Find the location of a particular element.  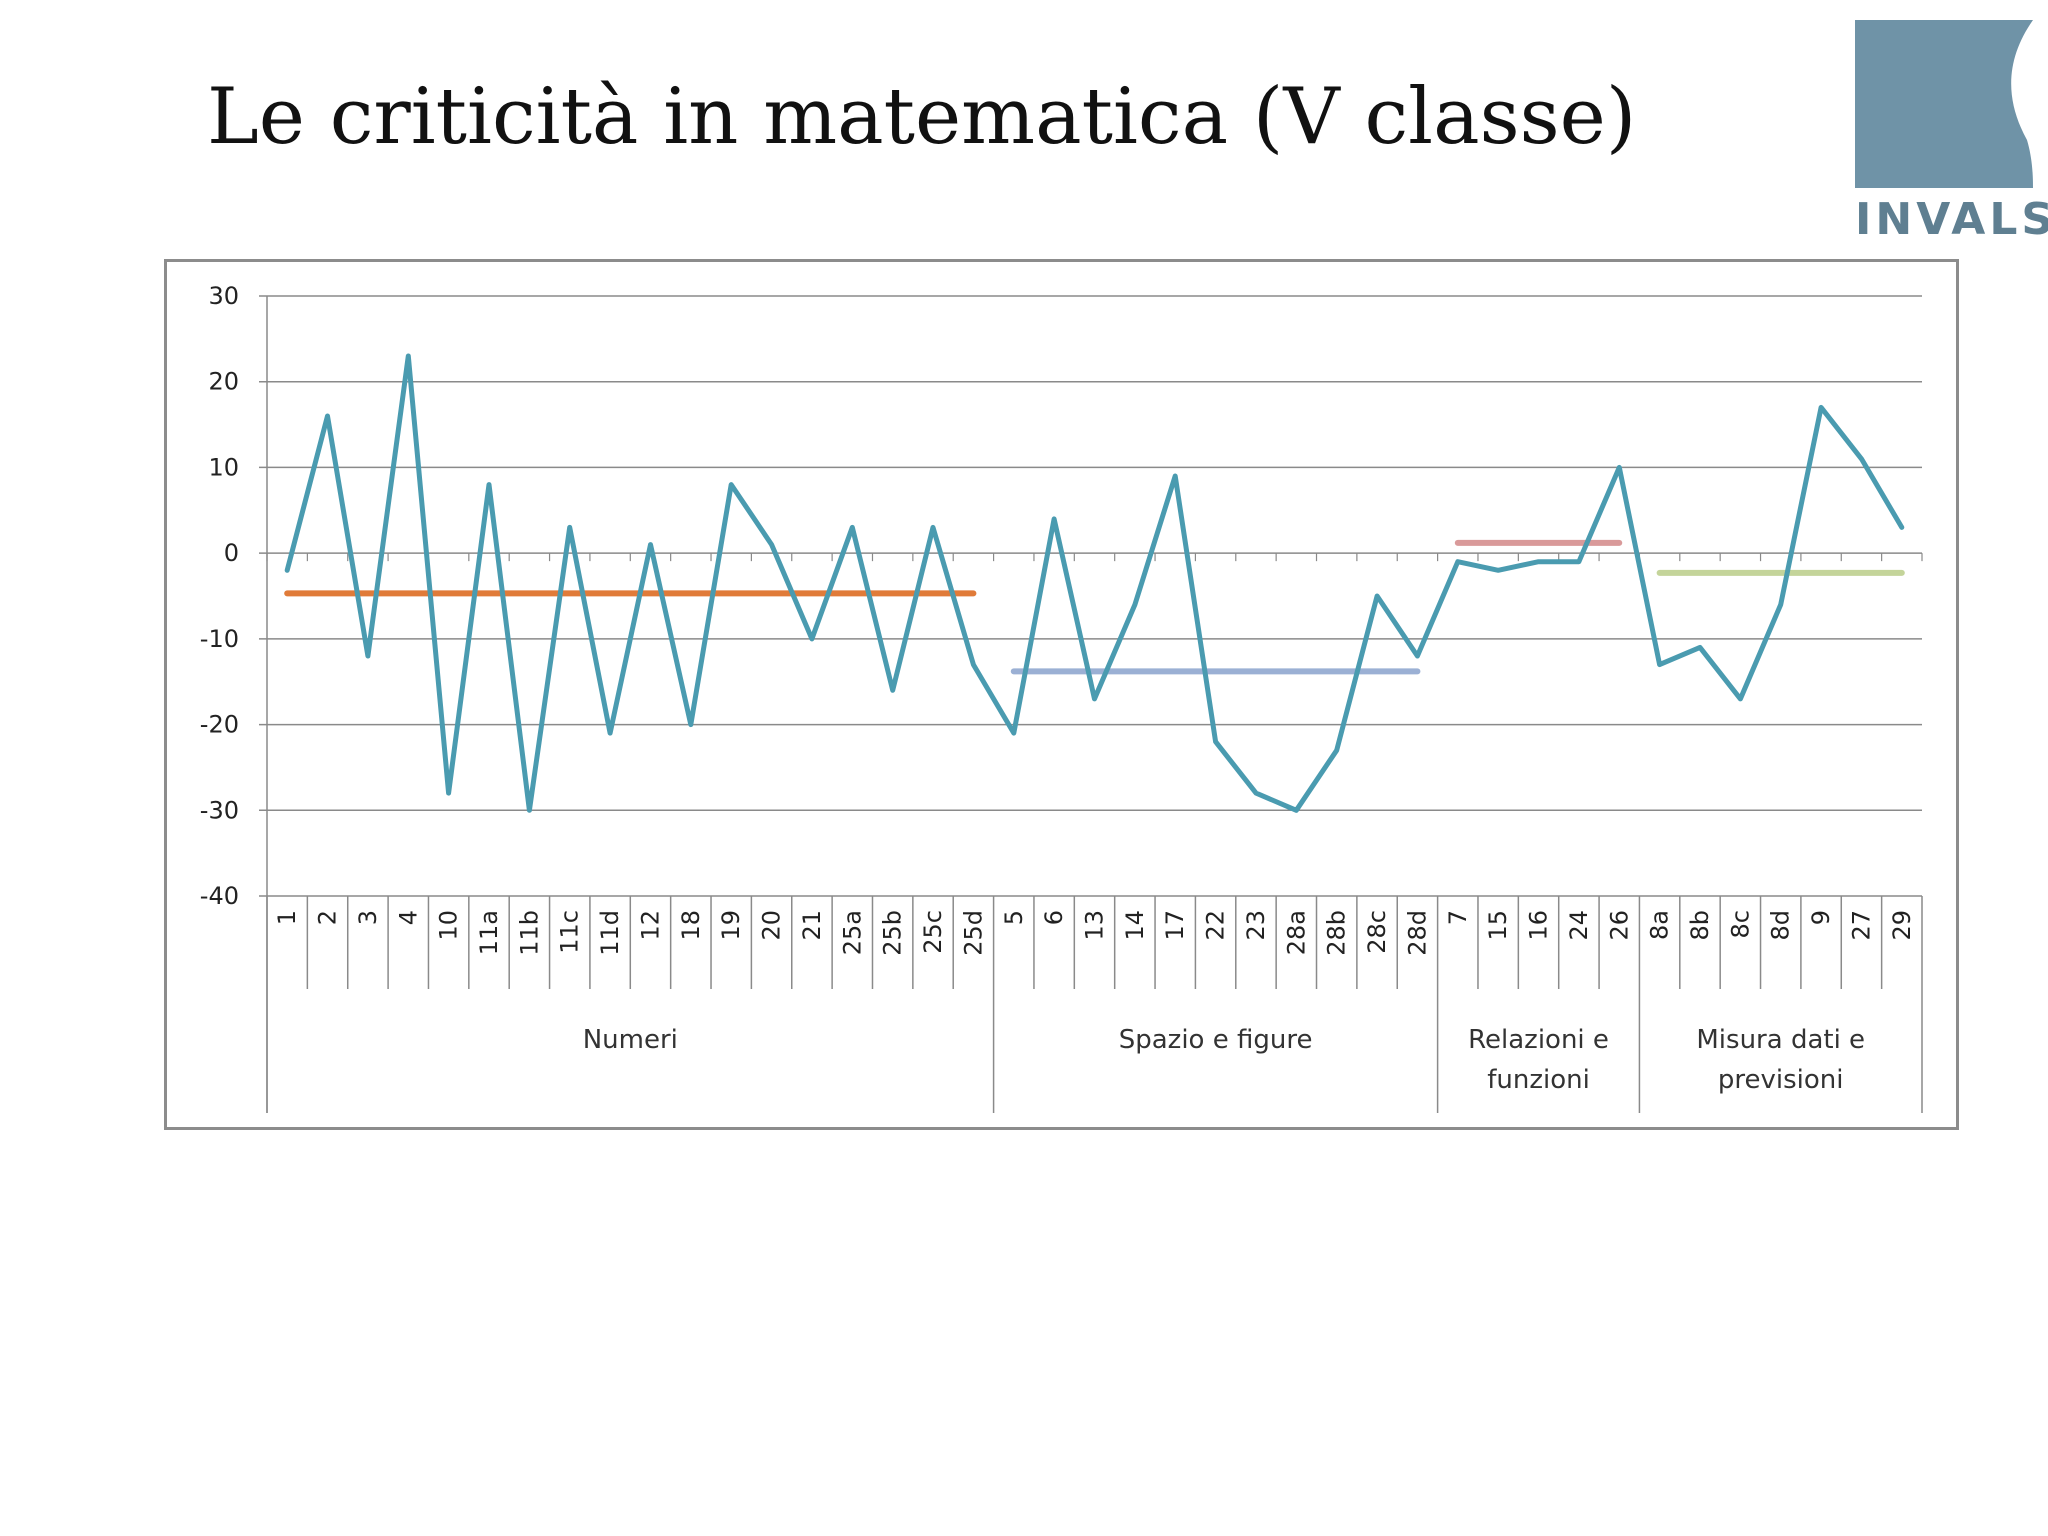

x-tick-label: 15 is located at coordinates (1498, 925).